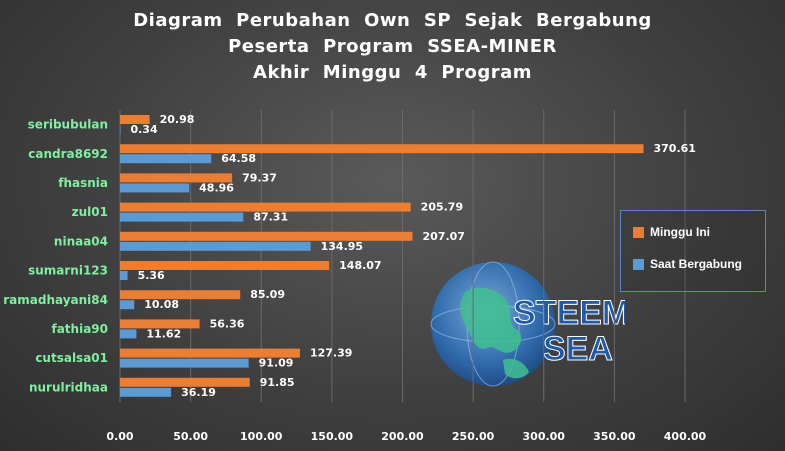 Image resolution: width=785 pixels, height=451 pixels. What do you see at coordinates (544, 436) in the screenshot?
I see `x-tick-label-6: 300.00` at bounding box center [544, 436].